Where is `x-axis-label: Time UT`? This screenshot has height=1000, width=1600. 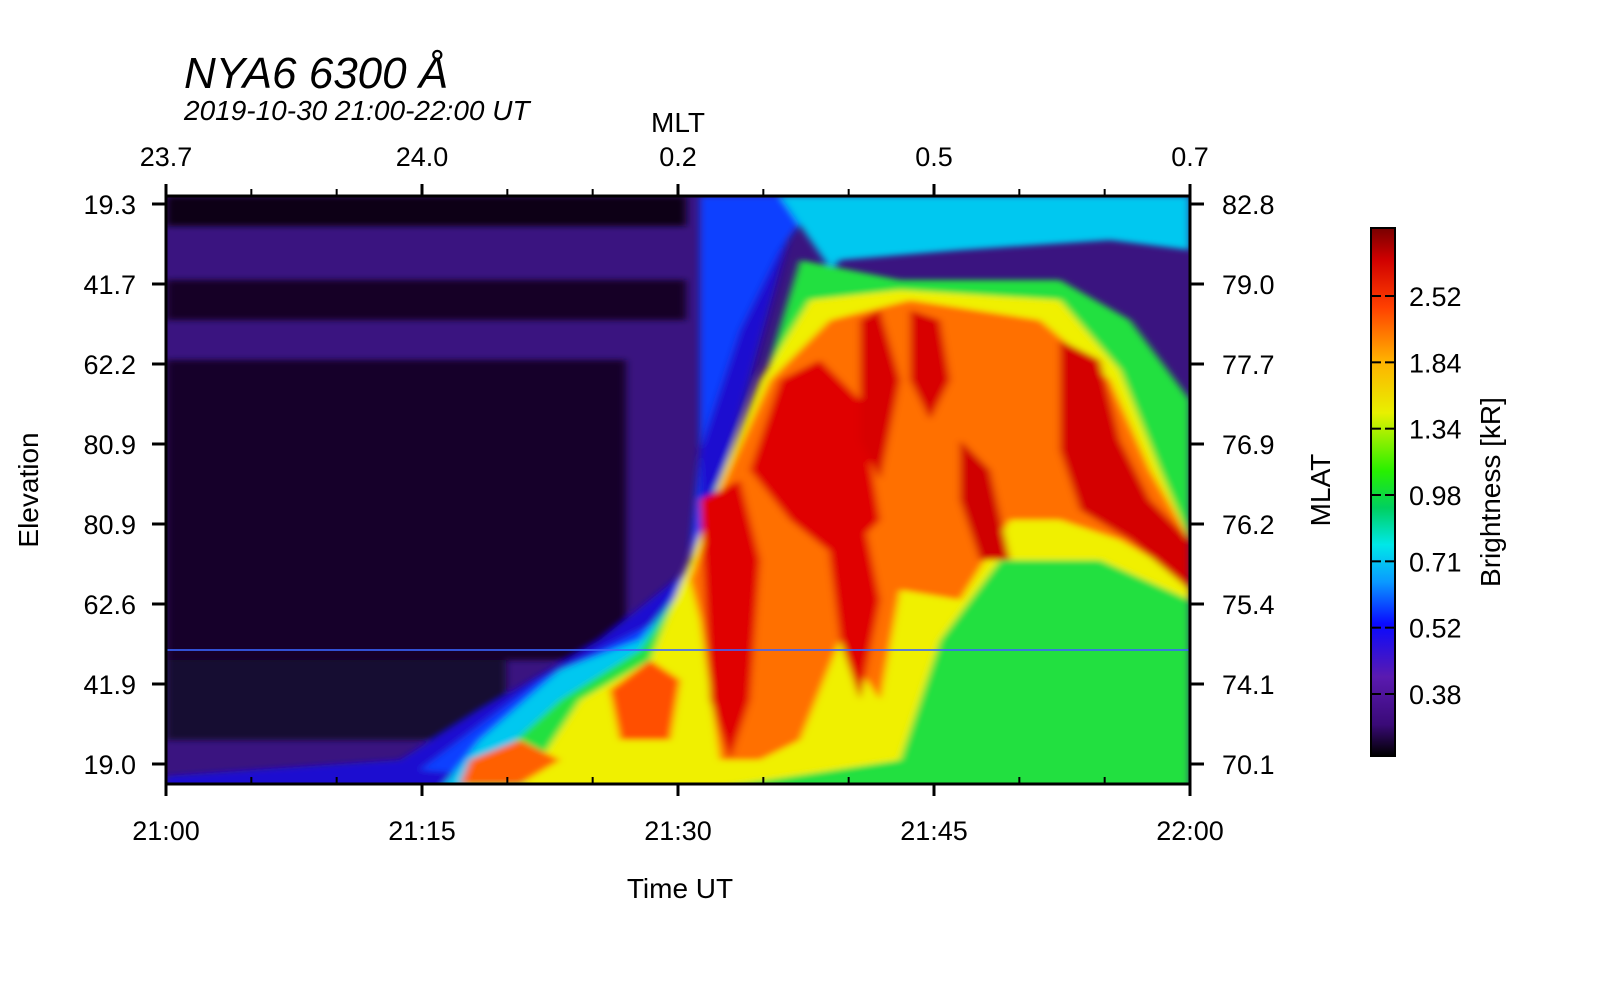
x-axis-label: Time UT is located at coordinates (680, 888).